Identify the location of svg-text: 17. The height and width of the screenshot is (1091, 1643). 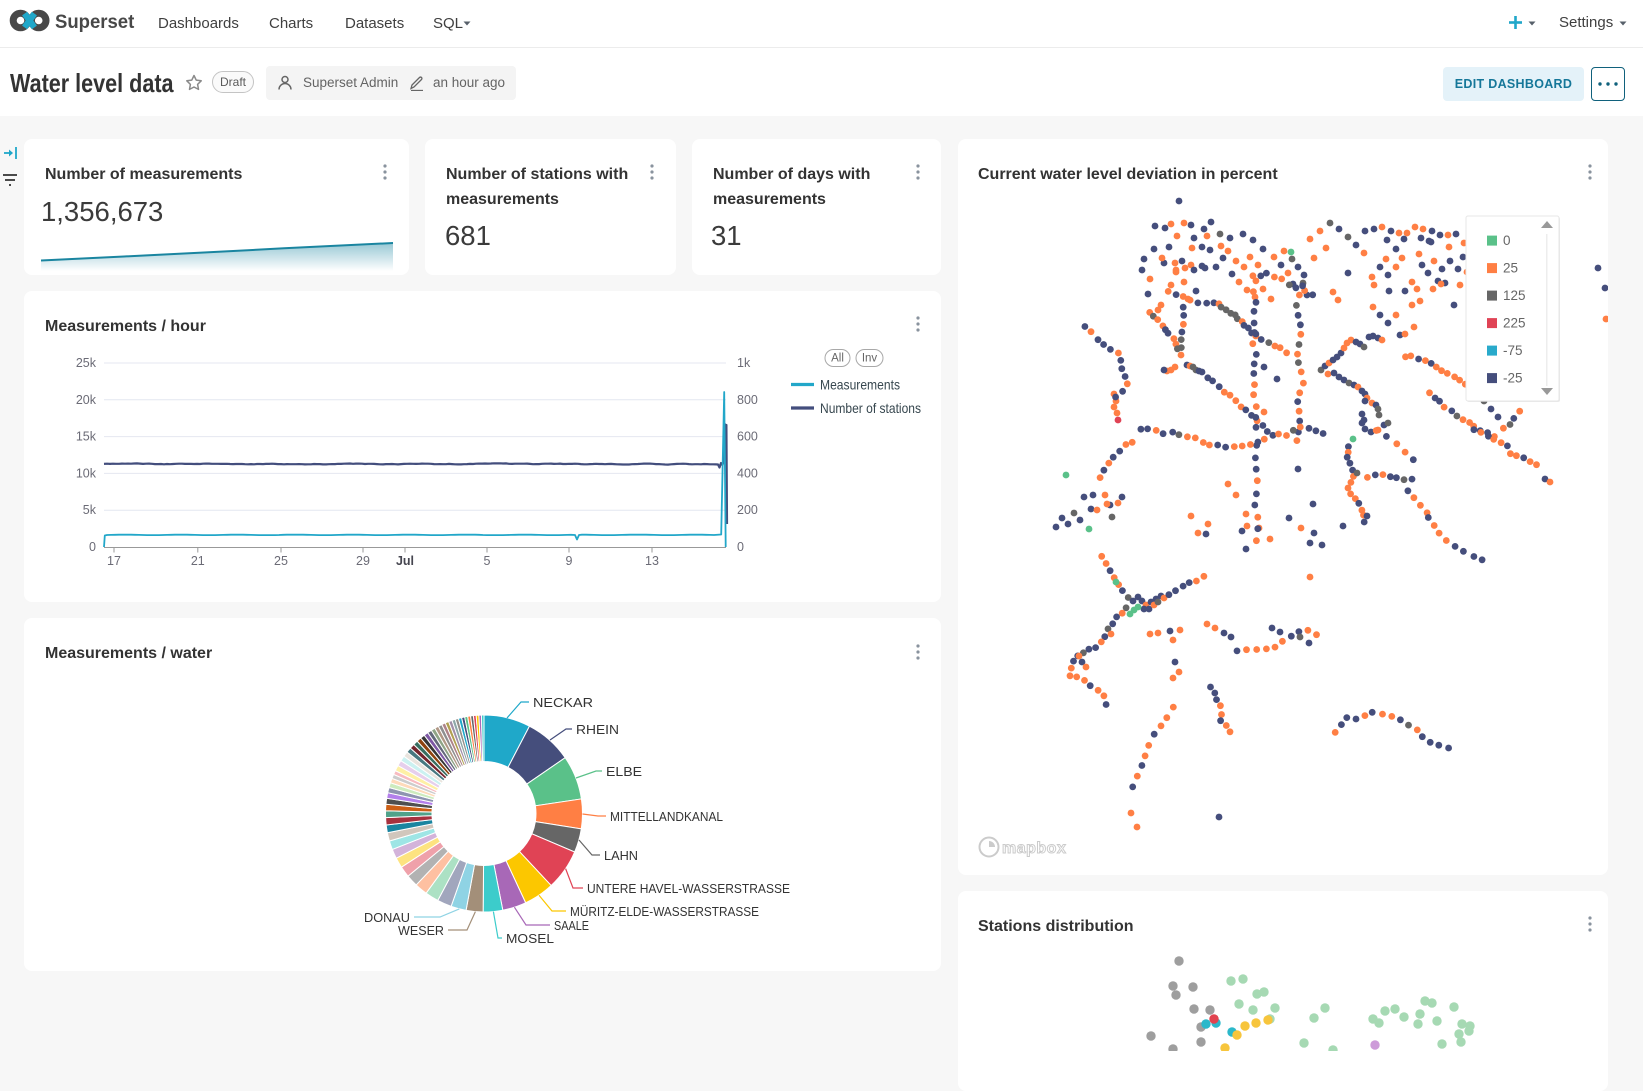
(114, 561).